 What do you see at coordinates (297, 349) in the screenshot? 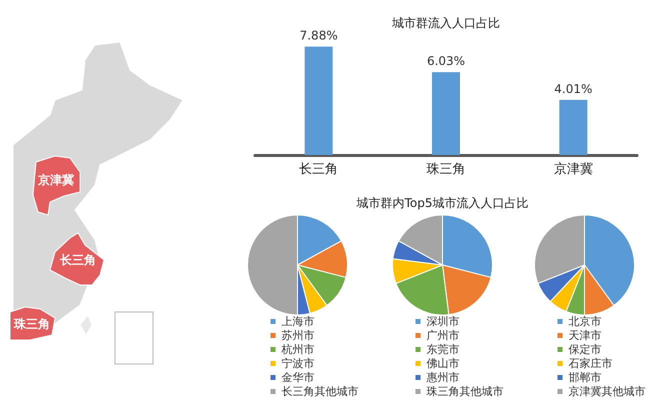
I see `legend-label: 杭州市` at bounding box center [297, 349].